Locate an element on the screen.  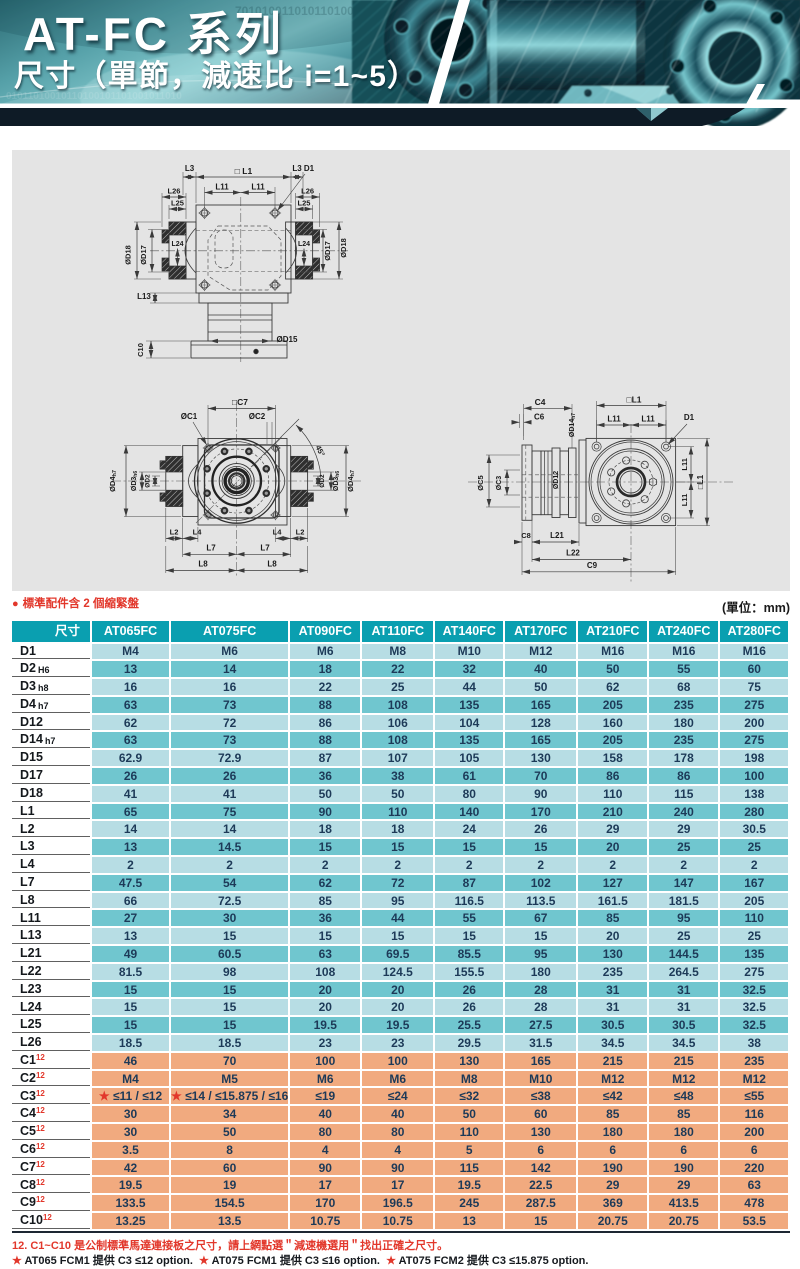
svg-text: ØD15 is located at coordinates (287, 339).